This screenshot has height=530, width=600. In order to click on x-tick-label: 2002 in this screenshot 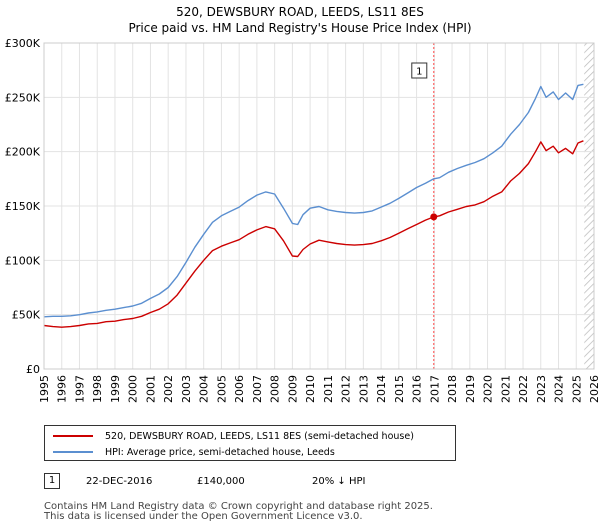, I will do `click(168, 389)`.